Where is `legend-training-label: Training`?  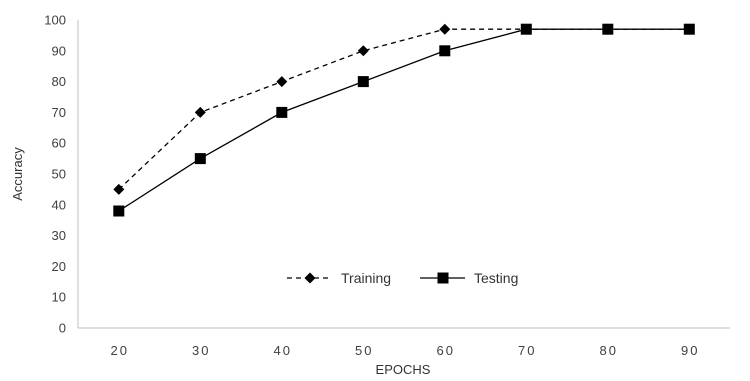 legend-training-label: Training is located at coordinates (366, 278).